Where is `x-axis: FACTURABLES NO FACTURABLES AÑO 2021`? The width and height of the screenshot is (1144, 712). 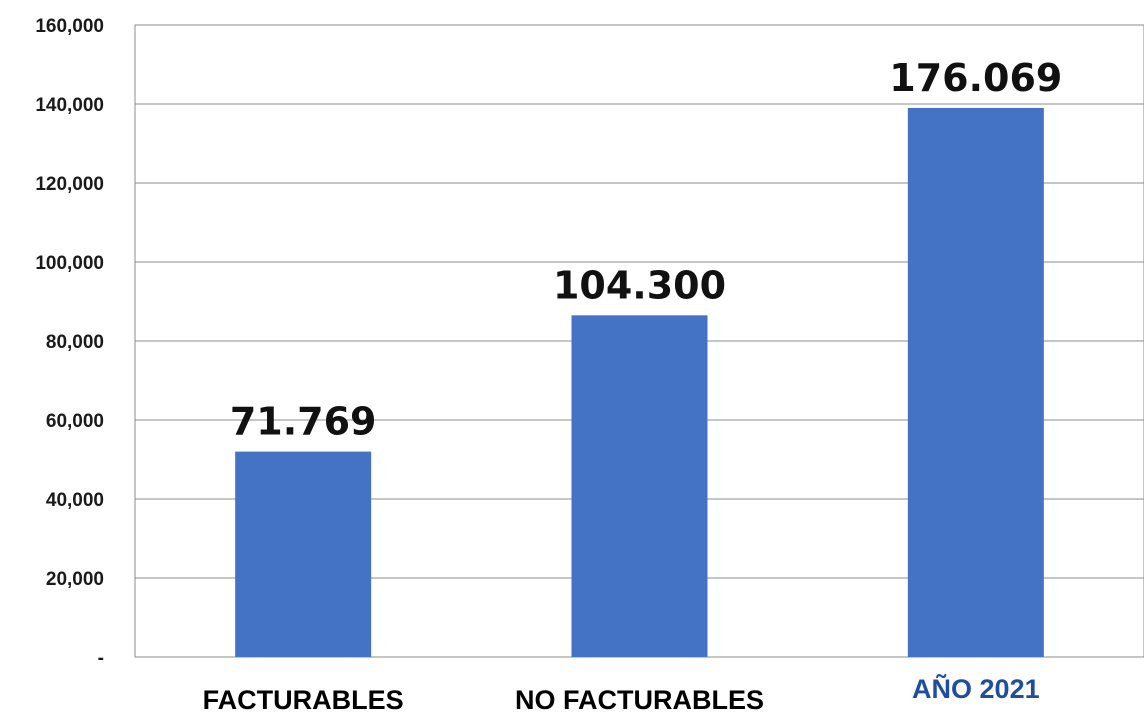 x-axis: FACTURABLES NO FACTURABLES AÑO 2021 is located at coordinates (621, 692).